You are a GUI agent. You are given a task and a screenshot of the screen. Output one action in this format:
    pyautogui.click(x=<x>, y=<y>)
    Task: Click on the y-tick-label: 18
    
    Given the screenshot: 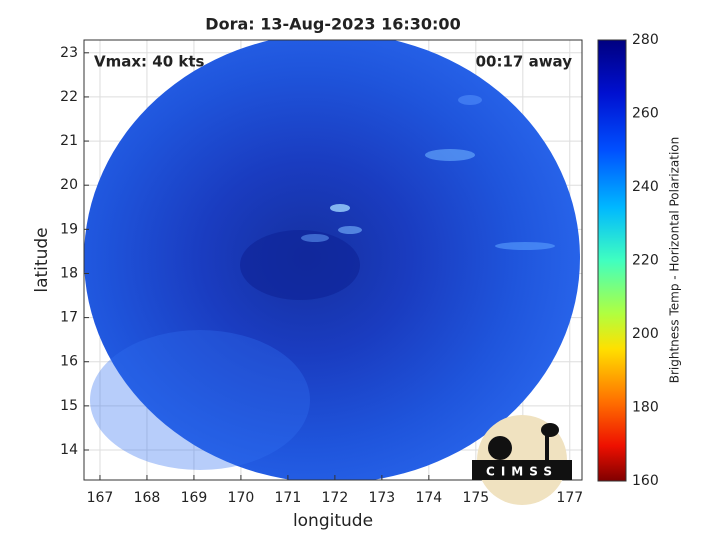 What is the action you would take?
    pyautogui.click(x=69, y=273)
    